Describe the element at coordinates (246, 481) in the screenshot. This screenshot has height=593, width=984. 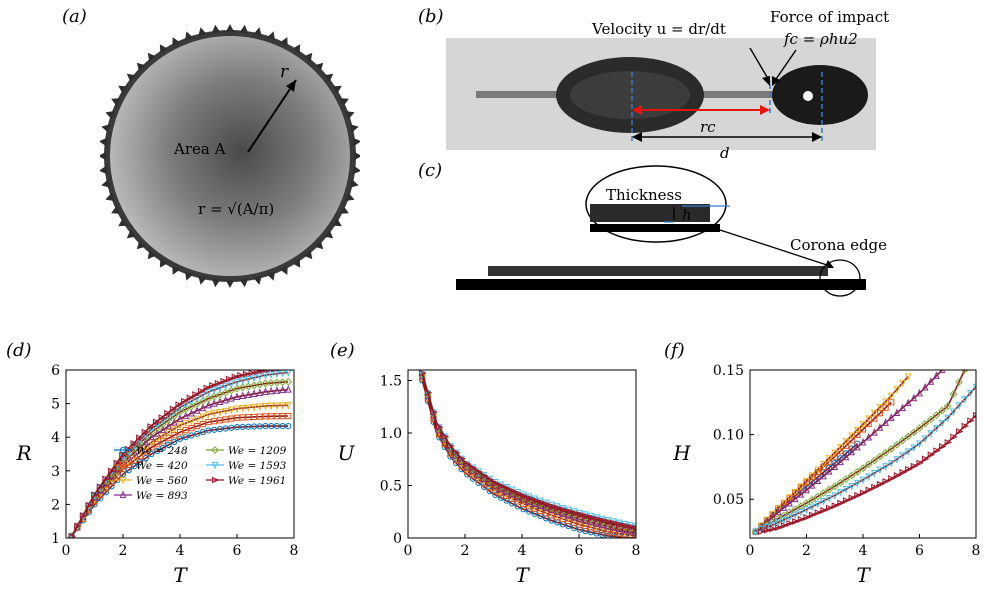
I see `legend-entry: We = 1961` at that location.